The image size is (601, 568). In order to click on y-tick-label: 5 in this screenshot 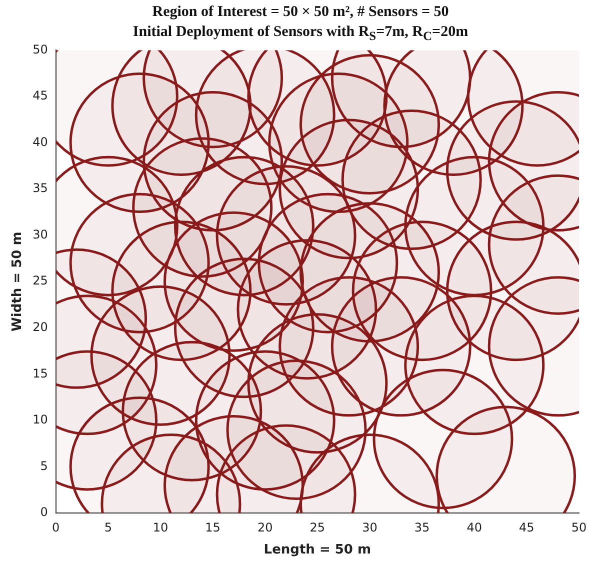, I will do `click(44, 465)`.